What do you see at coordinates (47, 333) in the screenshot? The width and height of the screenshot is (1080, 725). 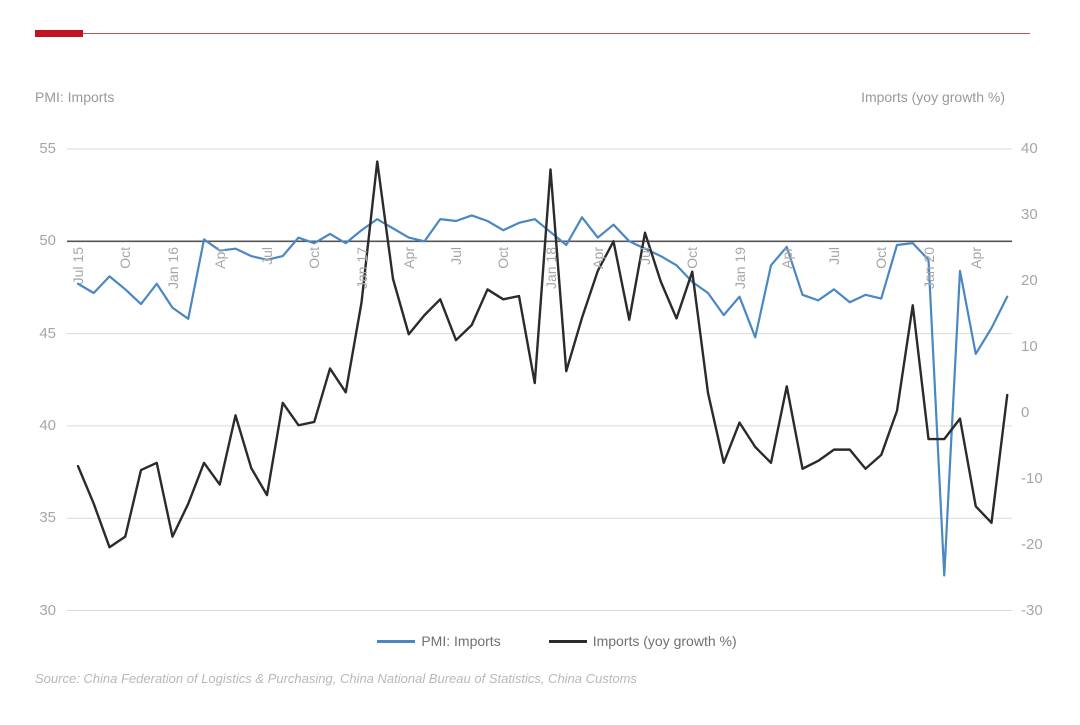 I see `left-axis-tick-label: 45` at bounding box center [47, 333].